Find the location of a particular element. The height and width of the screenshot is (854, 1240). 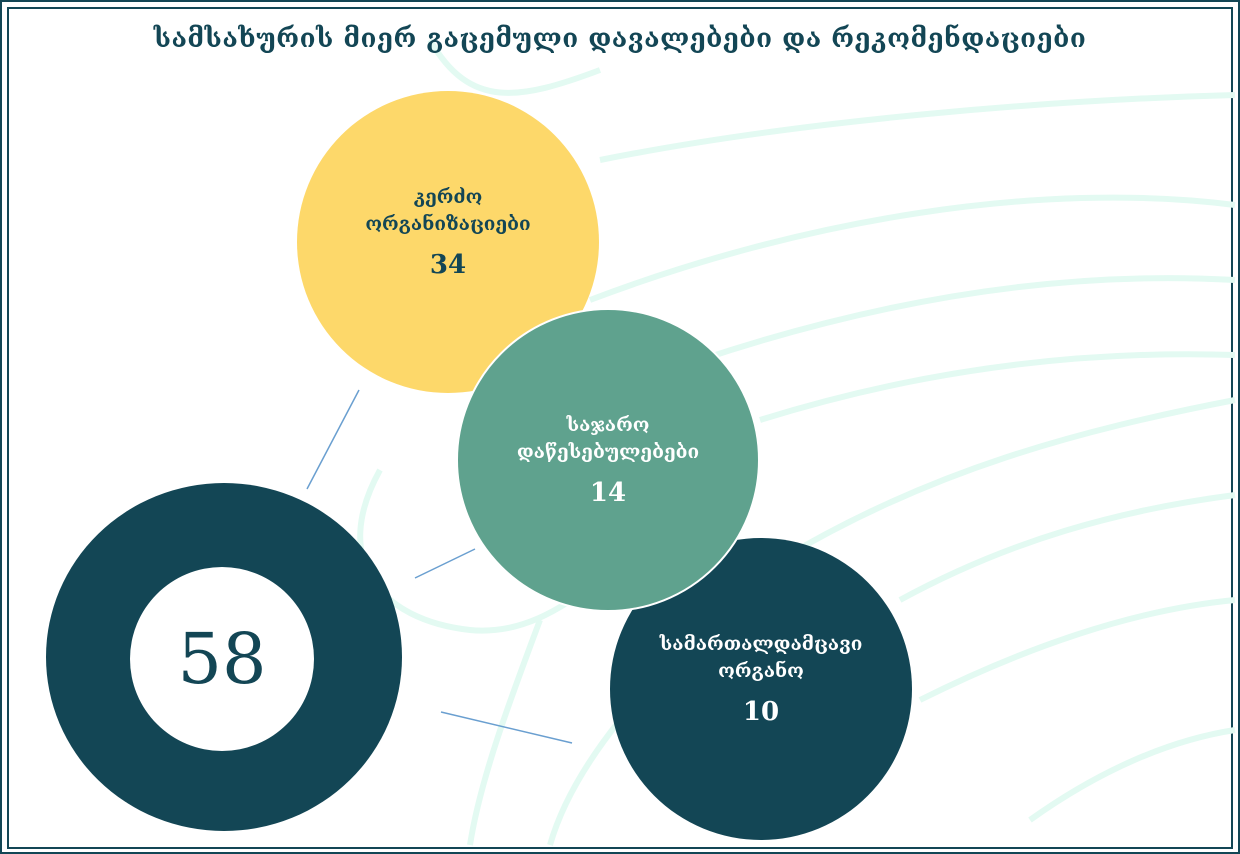

connector-private is located at coordinates (333, 439).